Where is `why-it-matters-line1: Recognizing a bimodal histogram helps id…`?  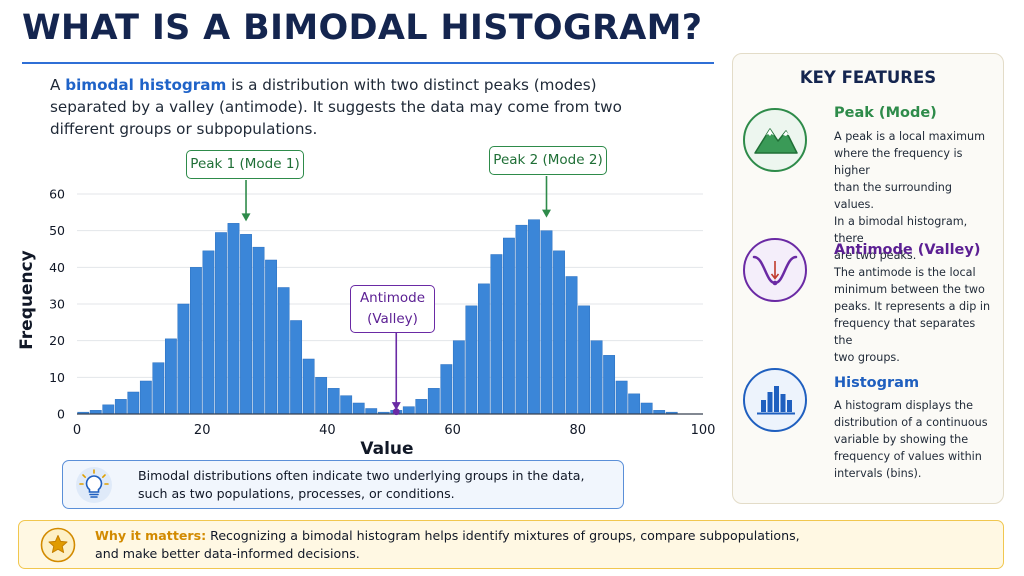 why-it-matters-line1: Recognizing a bimodal histogram helps id… is located at coordinates (503, 535).